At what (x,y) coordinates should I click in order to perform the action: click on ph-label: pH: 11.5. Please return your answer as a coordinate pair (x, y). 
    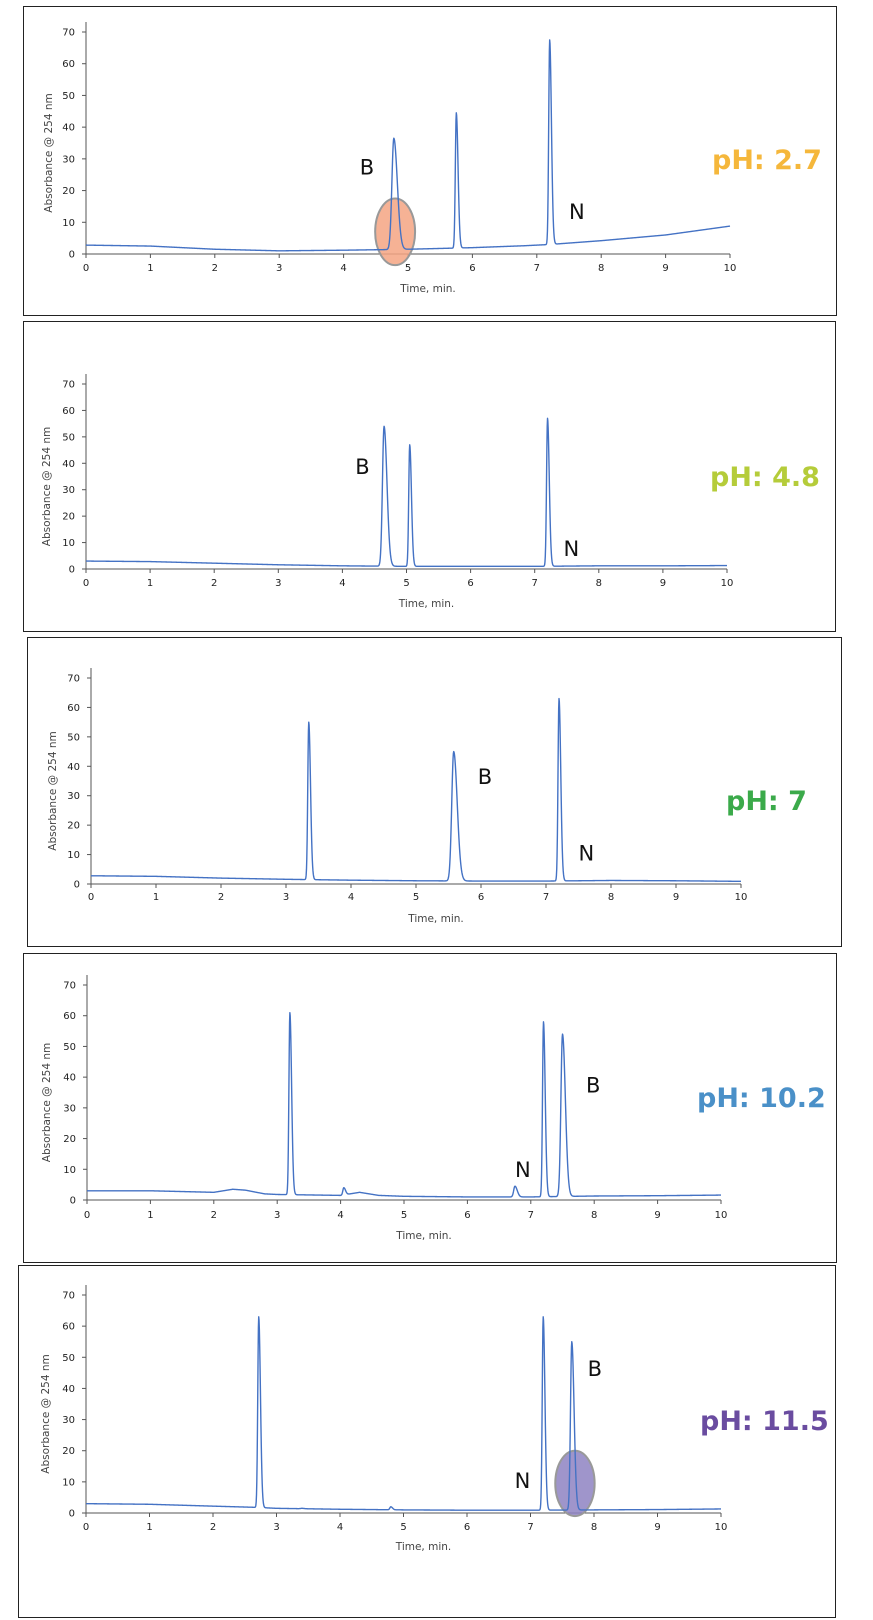
    Looking at the image, I should click on (764, 1421).